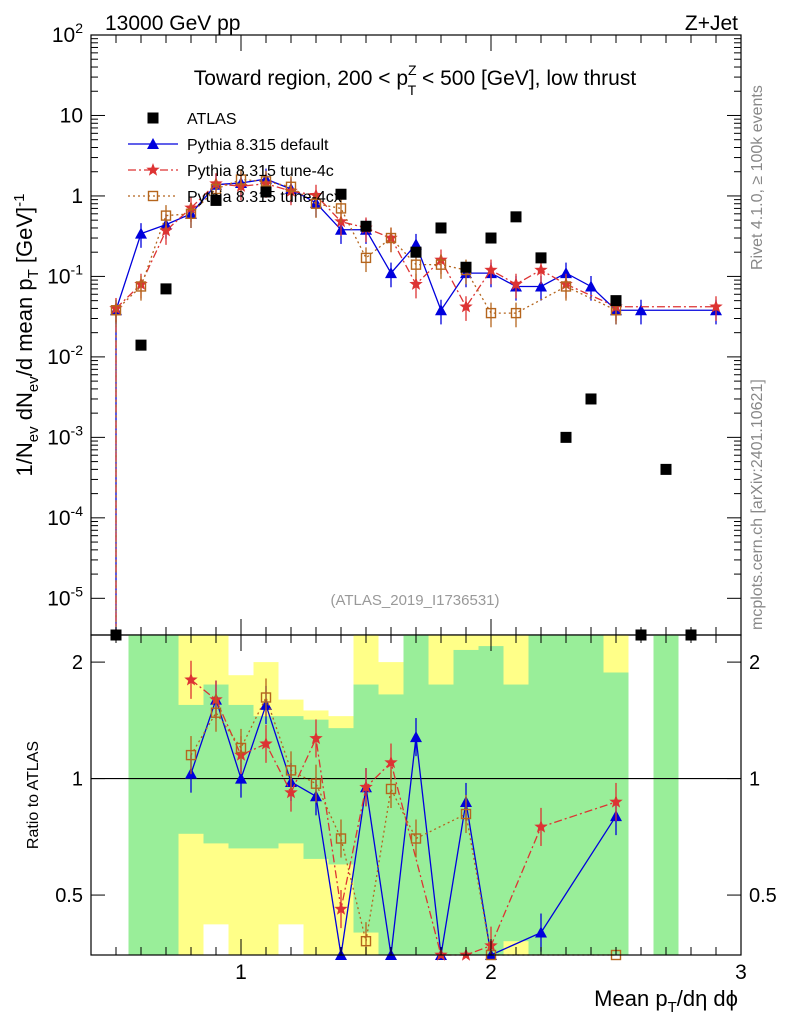  I want to click on ylabel-c-sub: T, so click(33, 273).